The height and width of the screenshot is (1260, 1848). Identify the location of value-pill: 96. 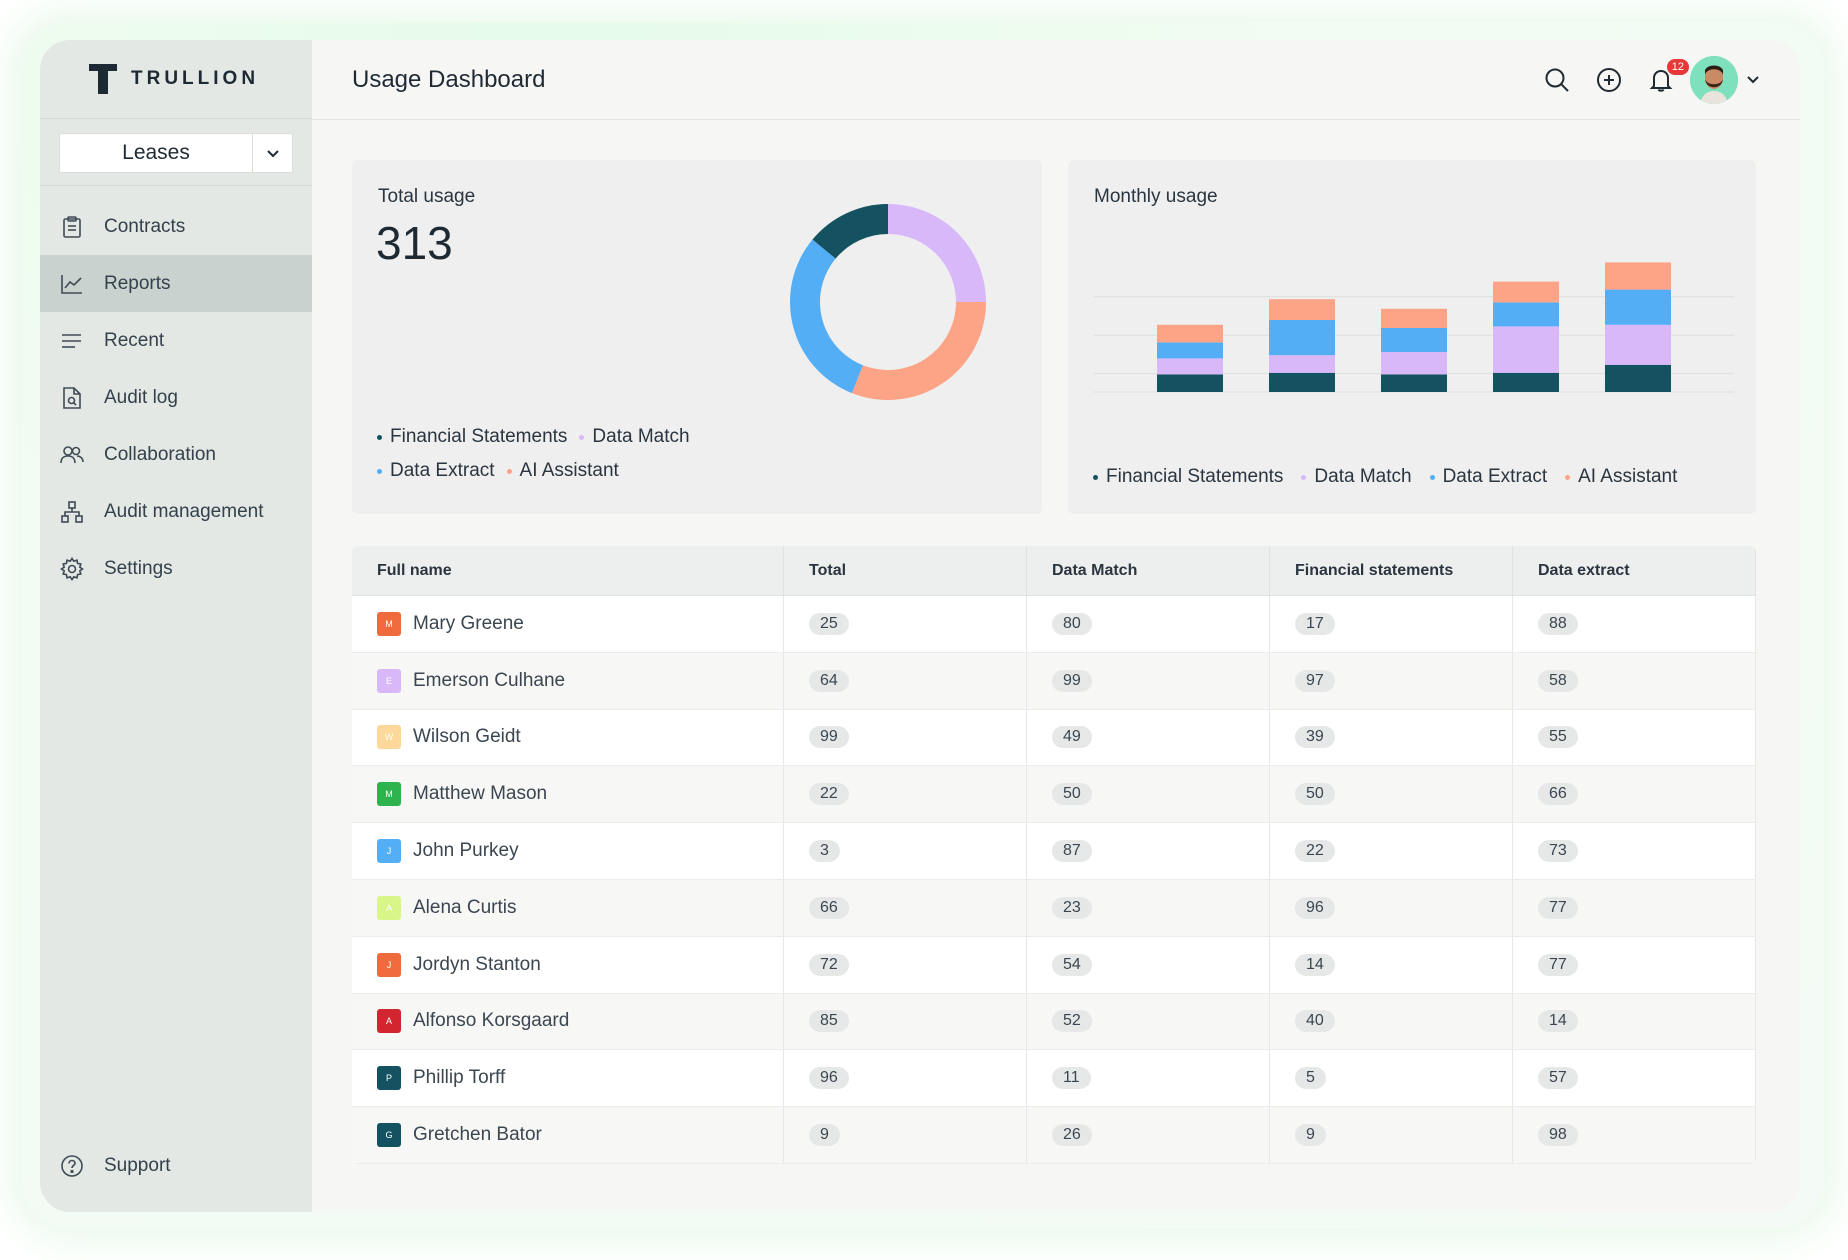
(829, 1078).